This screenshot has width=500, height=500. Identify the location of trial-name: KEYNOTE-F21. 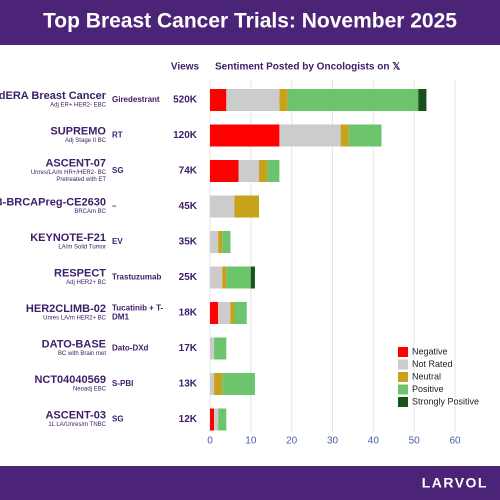
(68, 238).